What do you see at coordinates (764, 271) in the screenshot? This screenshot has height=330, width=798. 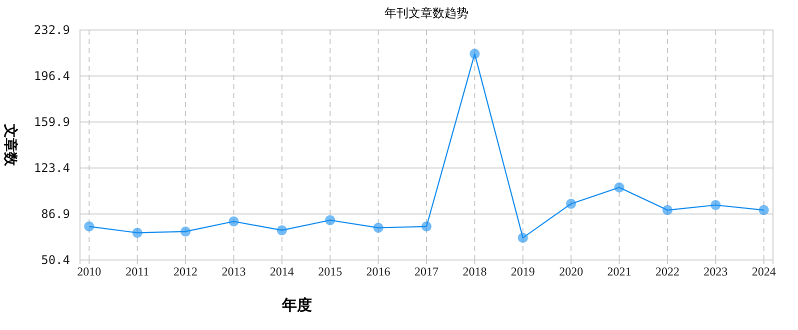 I see `x-tick-label: 2024` at bounding box center [764, 271].